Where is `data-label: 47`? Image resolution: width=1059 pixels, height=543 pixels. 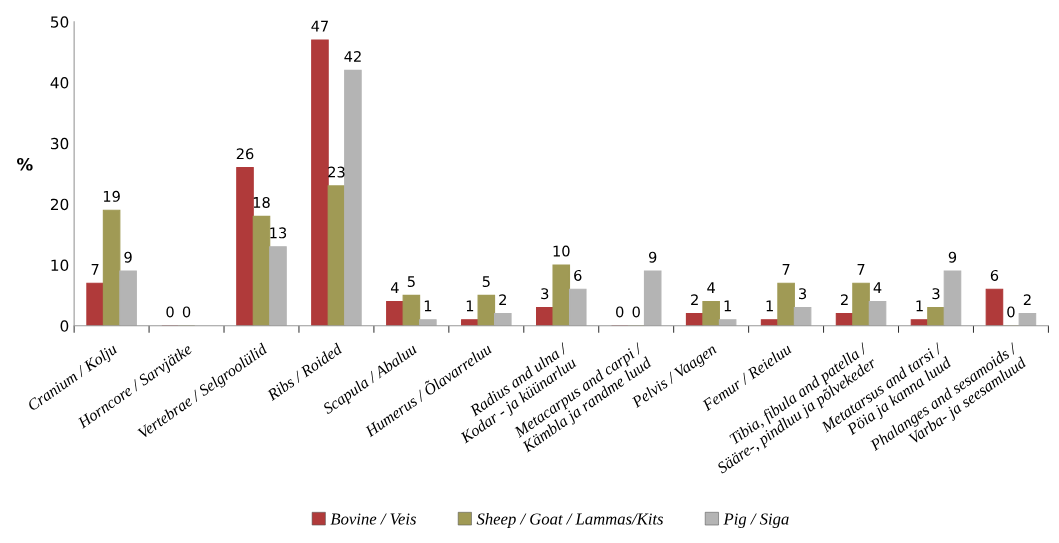
data-label: 47 is located at coordinates (319, 26).